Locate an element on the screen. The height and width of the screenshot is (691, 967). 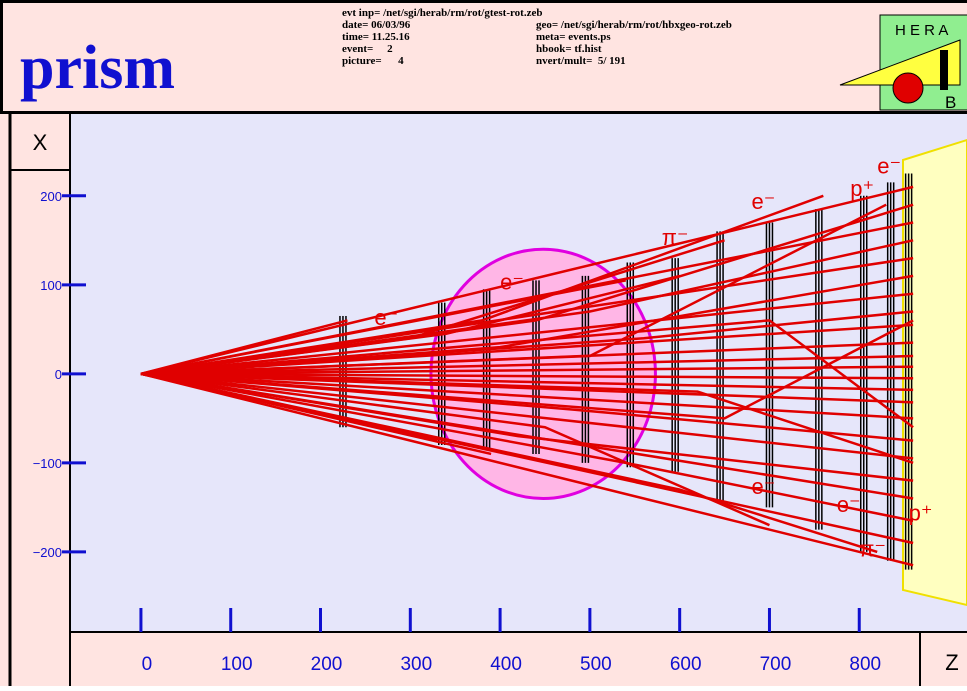
logo-bar is located at coordinates (944, 70).